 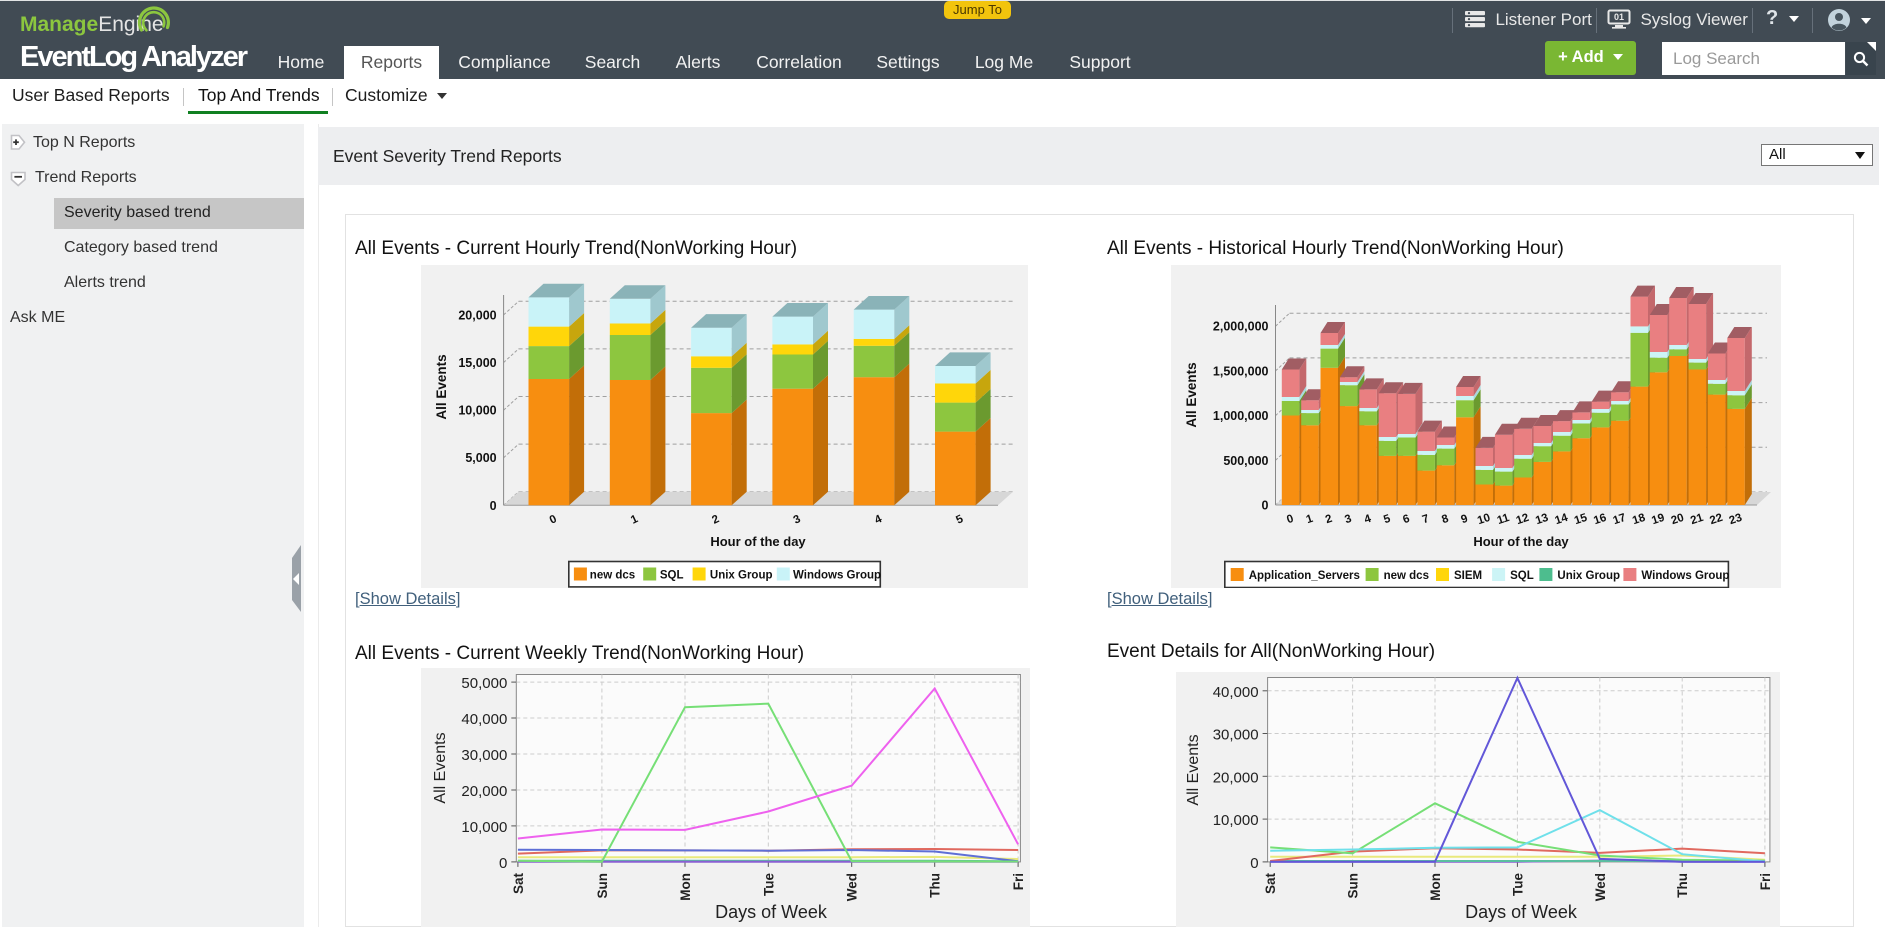 I want to click on svg-text: 12, so click(x=1523, y=519).